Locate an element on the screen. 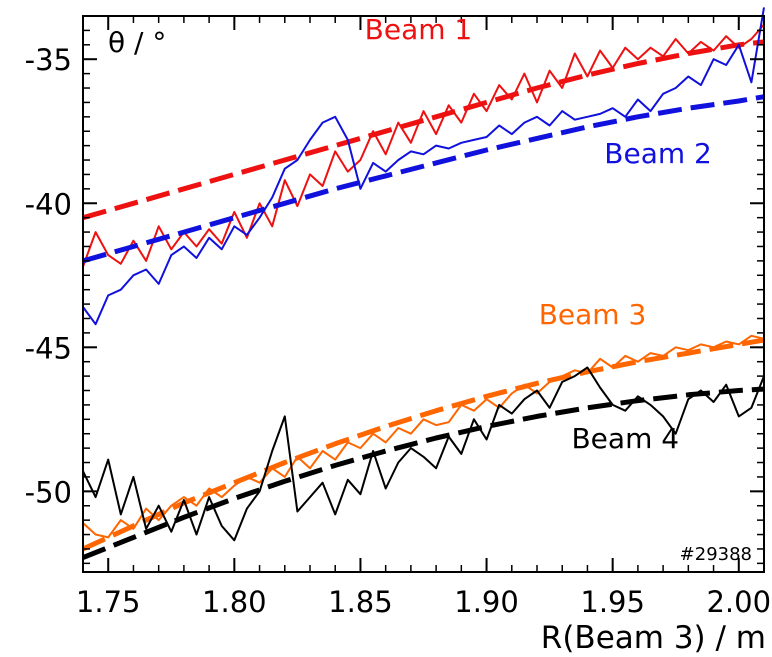  x-tick-label: 1.95 is located at coordinates (612, 602).